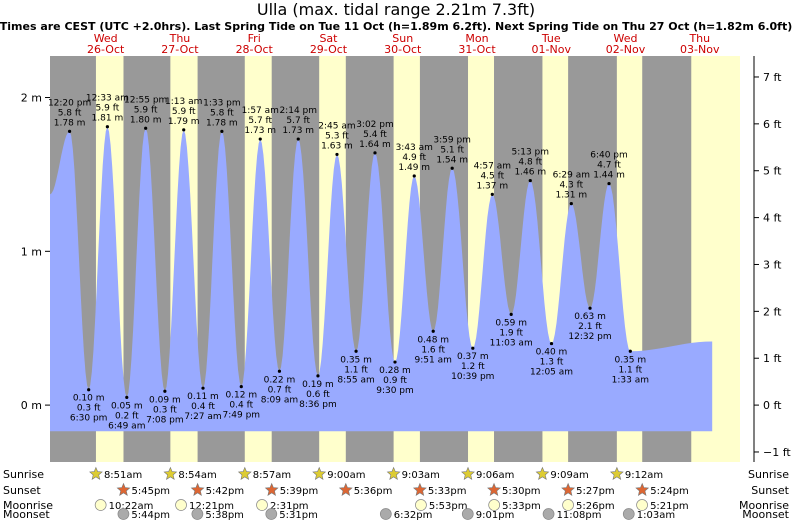 This screenshot has width=793, height=525. I want to click on low-m-label: 0.19 m, so click(318, 385).